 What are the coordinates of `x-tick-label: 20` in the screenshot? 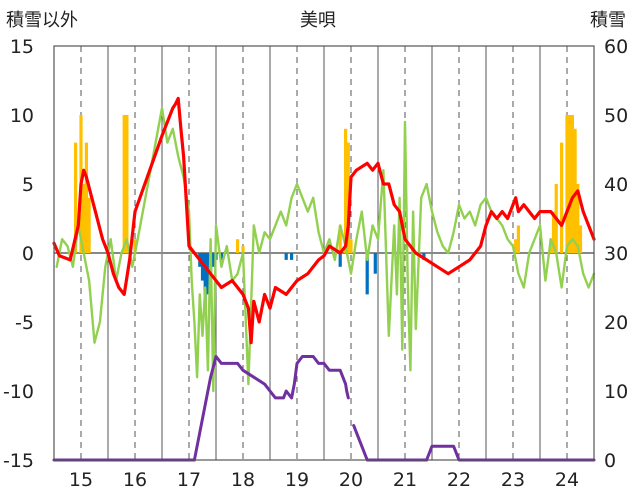 It's located at (351, 480).